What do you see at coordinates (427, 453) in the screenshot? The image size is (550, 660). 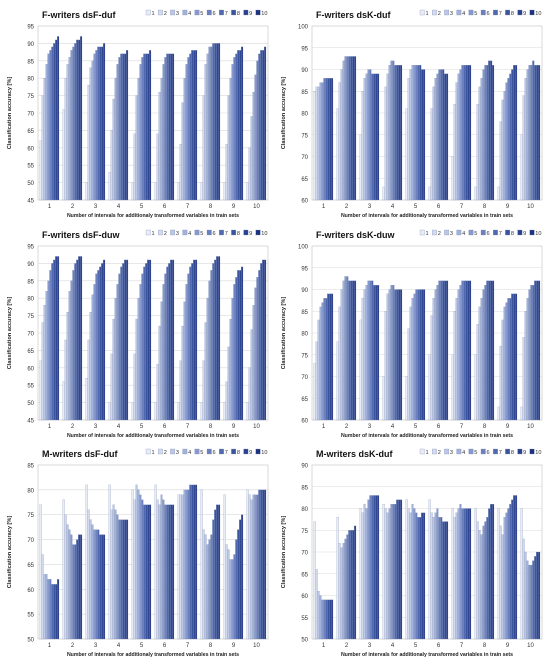 I see `legend-label: 1` at bounding box center [427, 453].